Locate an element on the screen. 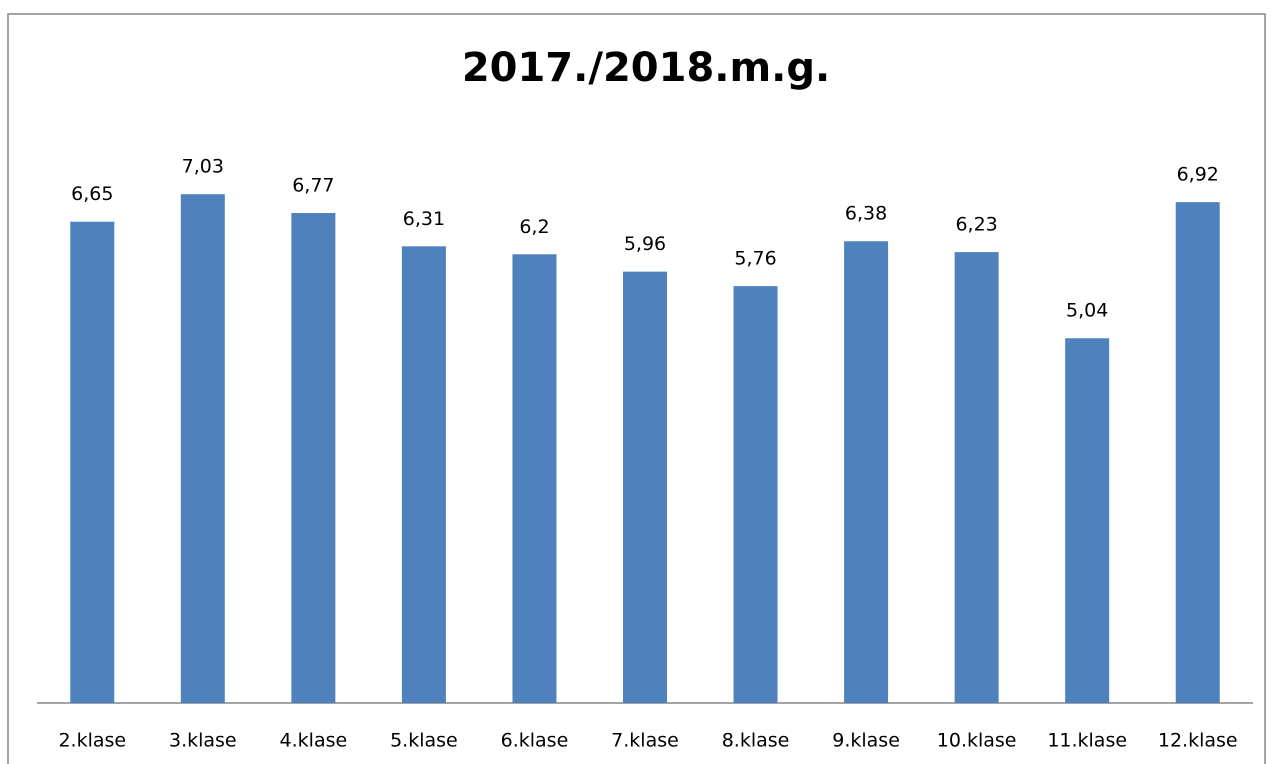  x-tick-label: 4.klase is located at coordinates (314, 741).